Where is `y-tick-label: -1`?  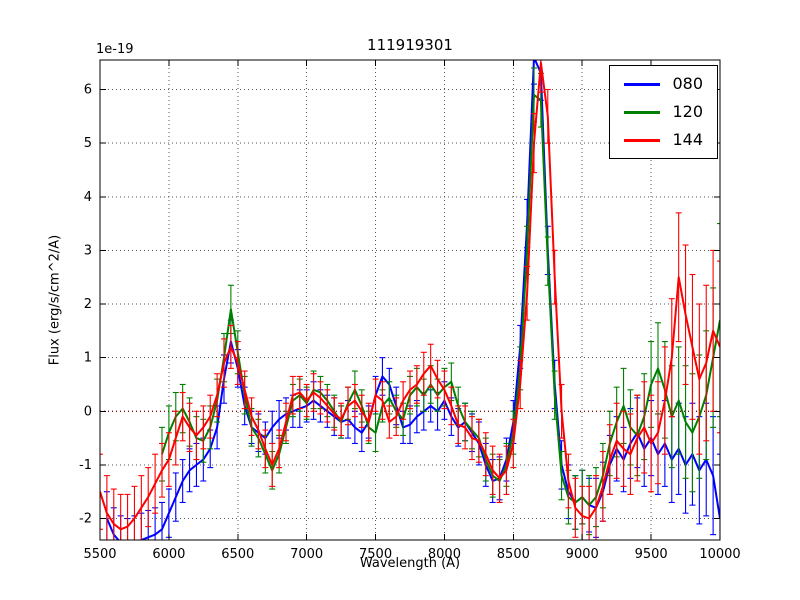
y-tick-label: -1 is located at coordinates (85, 465).